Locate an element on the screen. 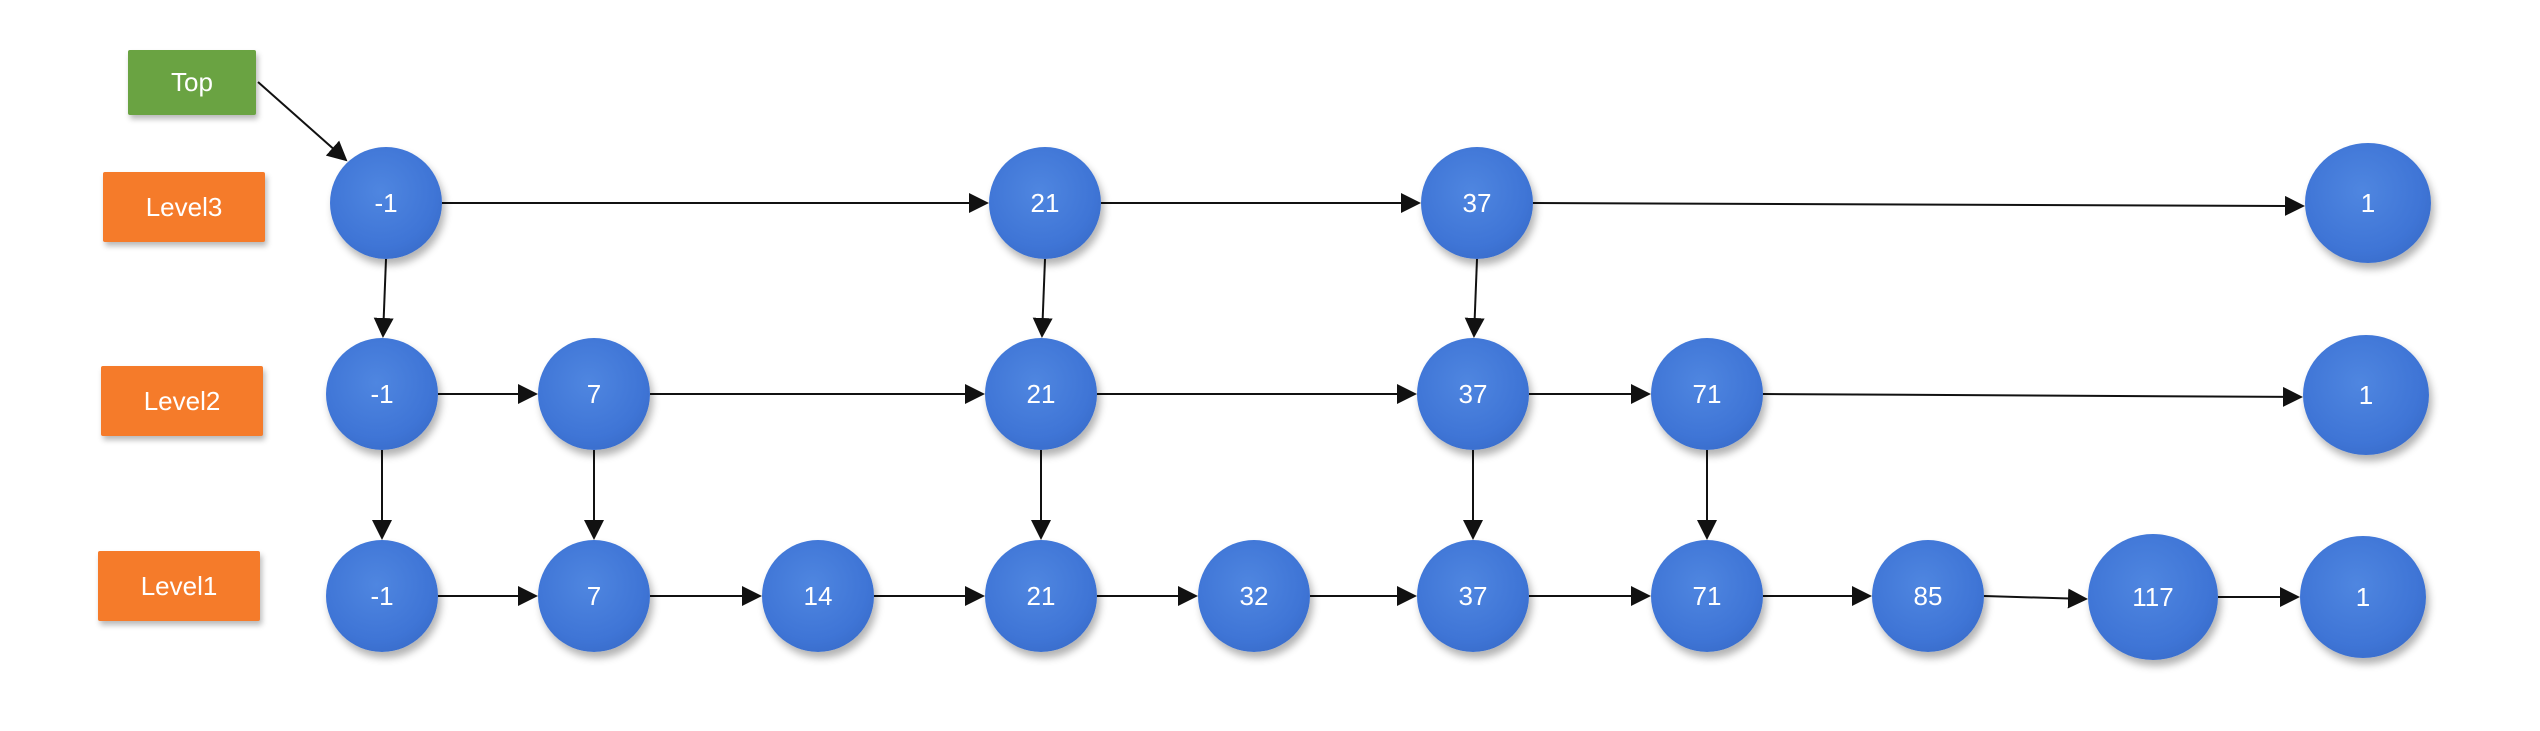 Image resolution: width=2540 pixels, height=731 pixels. level3-label: Level3 is located at coordinates (184, 207).